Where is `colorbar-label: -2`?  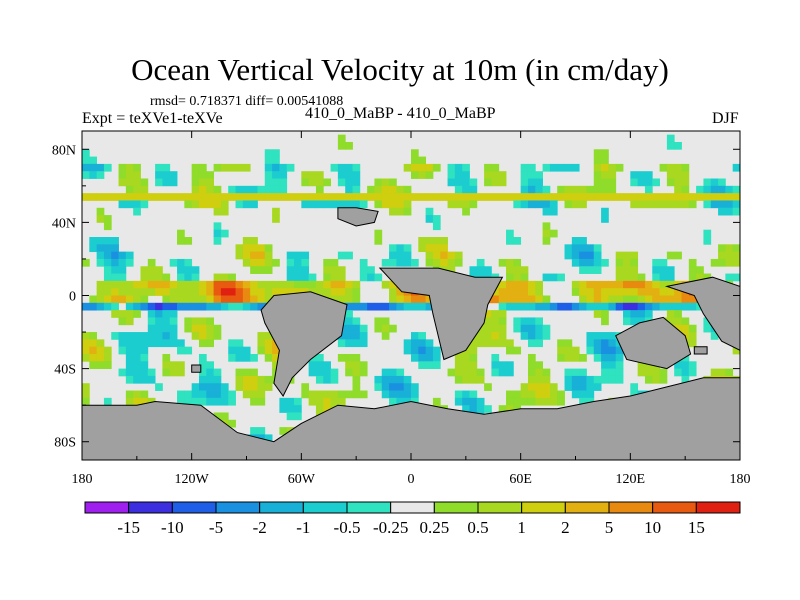
colorbar-label: -2 is located at coordinates (260, 527).